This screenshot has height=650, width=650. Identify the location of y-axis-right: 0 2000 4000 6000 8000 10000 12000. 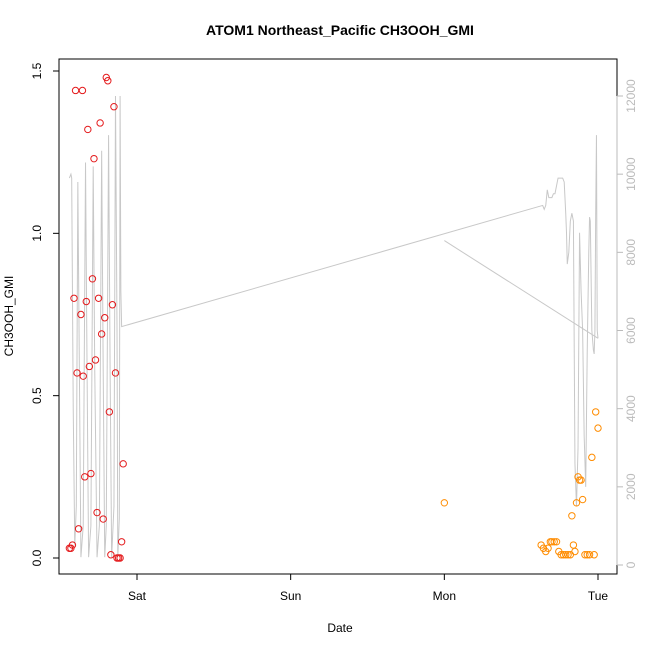
(627, 323).